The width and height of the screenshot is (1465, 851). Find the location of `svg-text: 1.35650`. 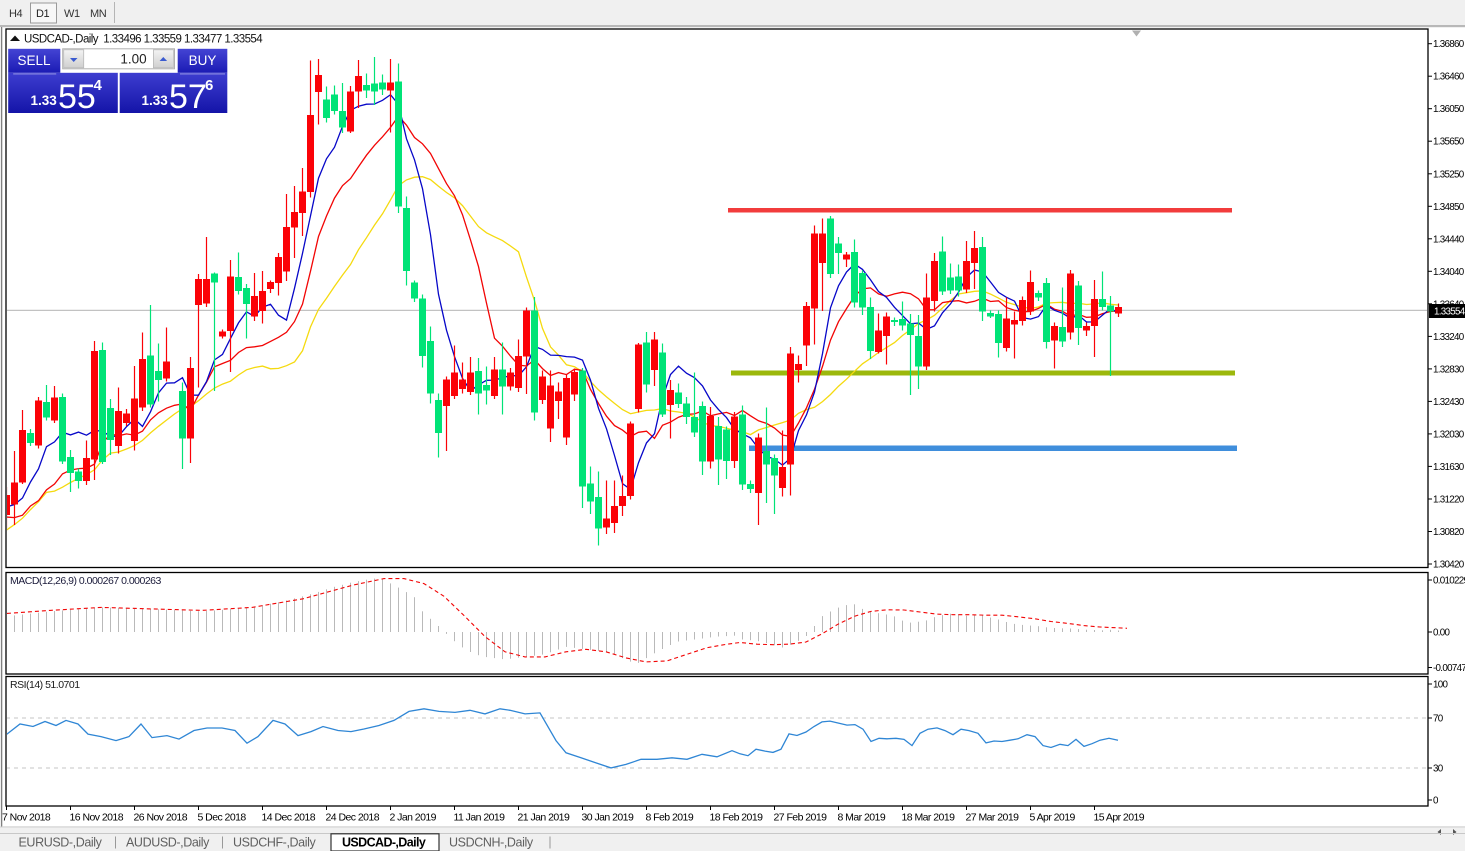

svg-text: 1.35650 is located at coordinates (1449, 142).